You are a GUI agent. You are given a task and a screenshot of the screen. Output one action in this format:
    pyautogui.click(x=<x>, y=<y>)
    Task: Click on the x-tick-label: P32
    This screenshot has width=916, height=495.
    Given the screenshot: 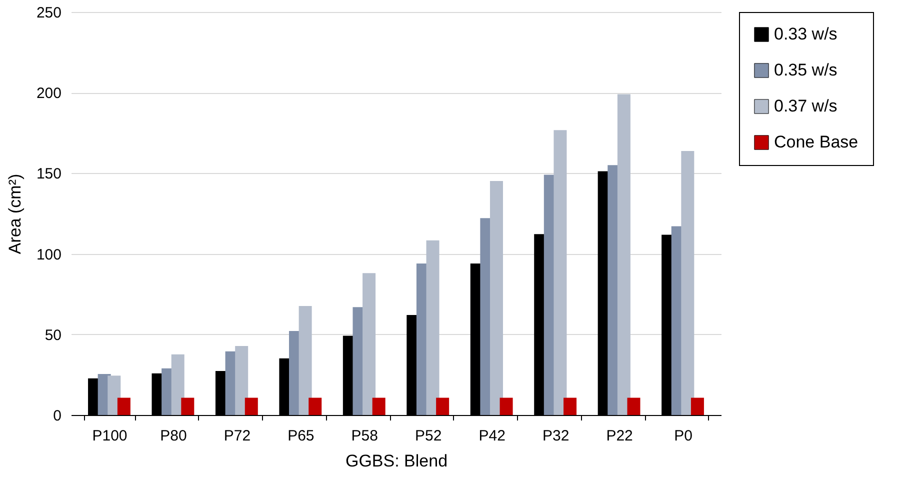 What is the action you would take?
    pyautogui.click(x=556, y=436)
    